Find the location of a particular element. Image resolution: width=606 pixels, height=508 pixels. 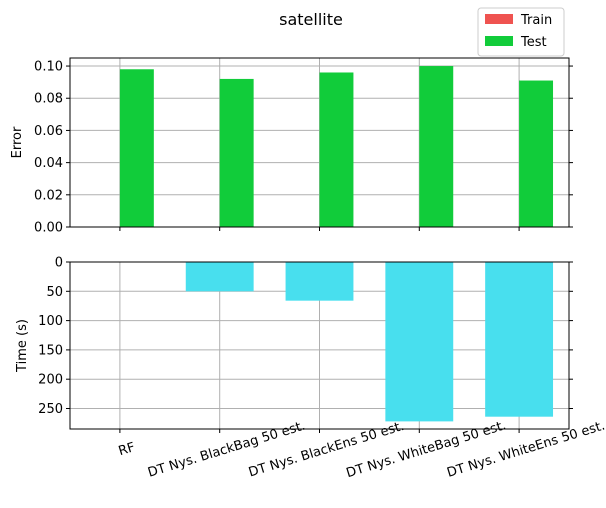

error-ytick-label: 0.06 is located at coordinates (48, 131).